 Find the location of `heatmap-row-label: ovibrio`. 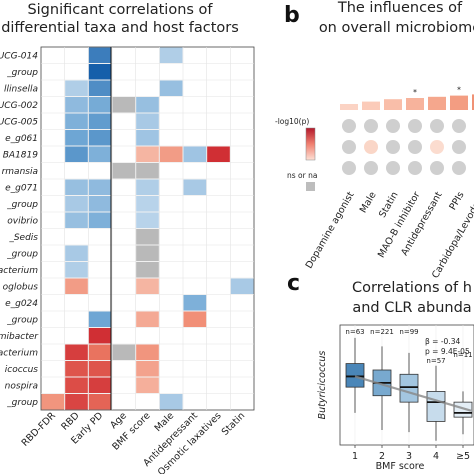

heatmap-row-label: ovibrio is located at coordinates (22, 221).